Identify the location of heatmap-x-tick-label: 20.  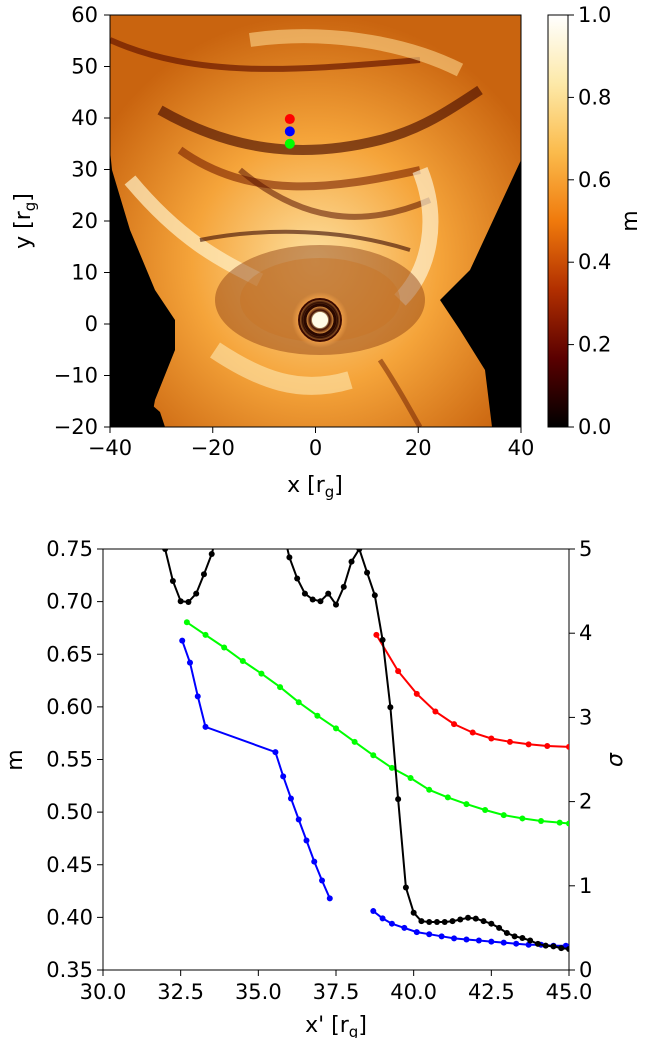
(418, 448).